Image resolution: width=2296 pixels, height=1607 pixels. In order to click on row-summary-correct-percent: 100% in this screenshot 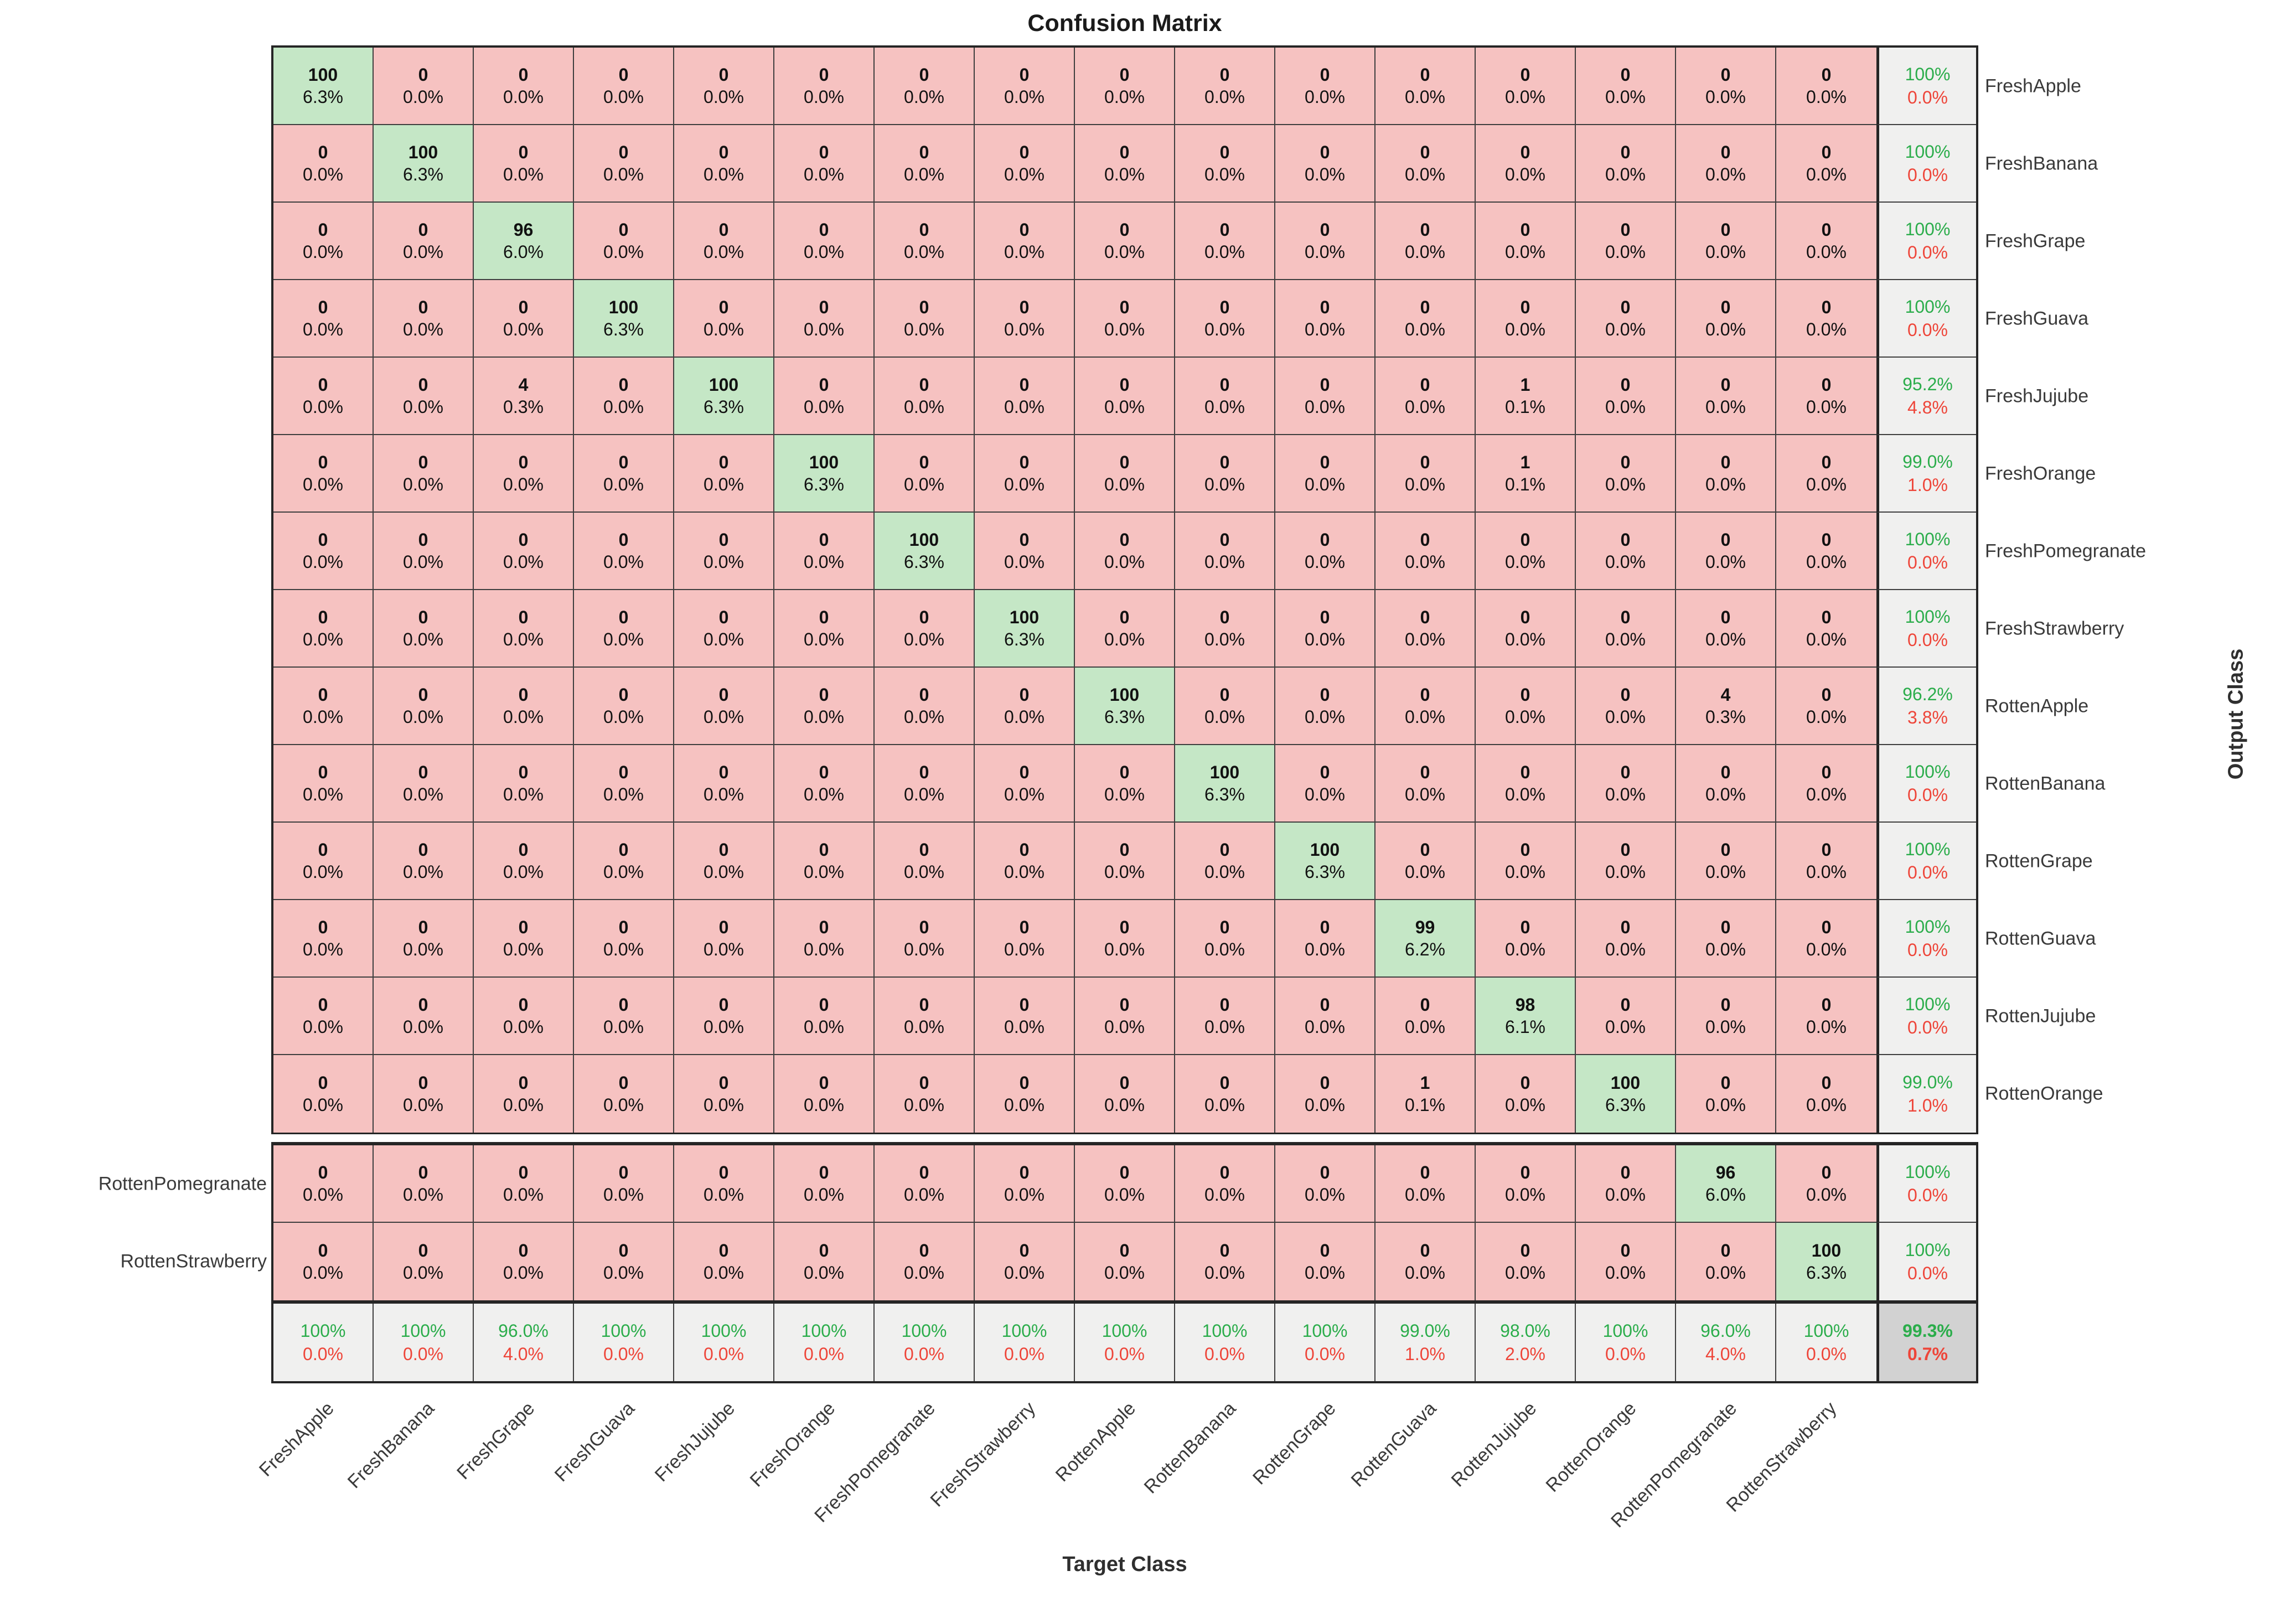, I will do `click(1928, 539)`.